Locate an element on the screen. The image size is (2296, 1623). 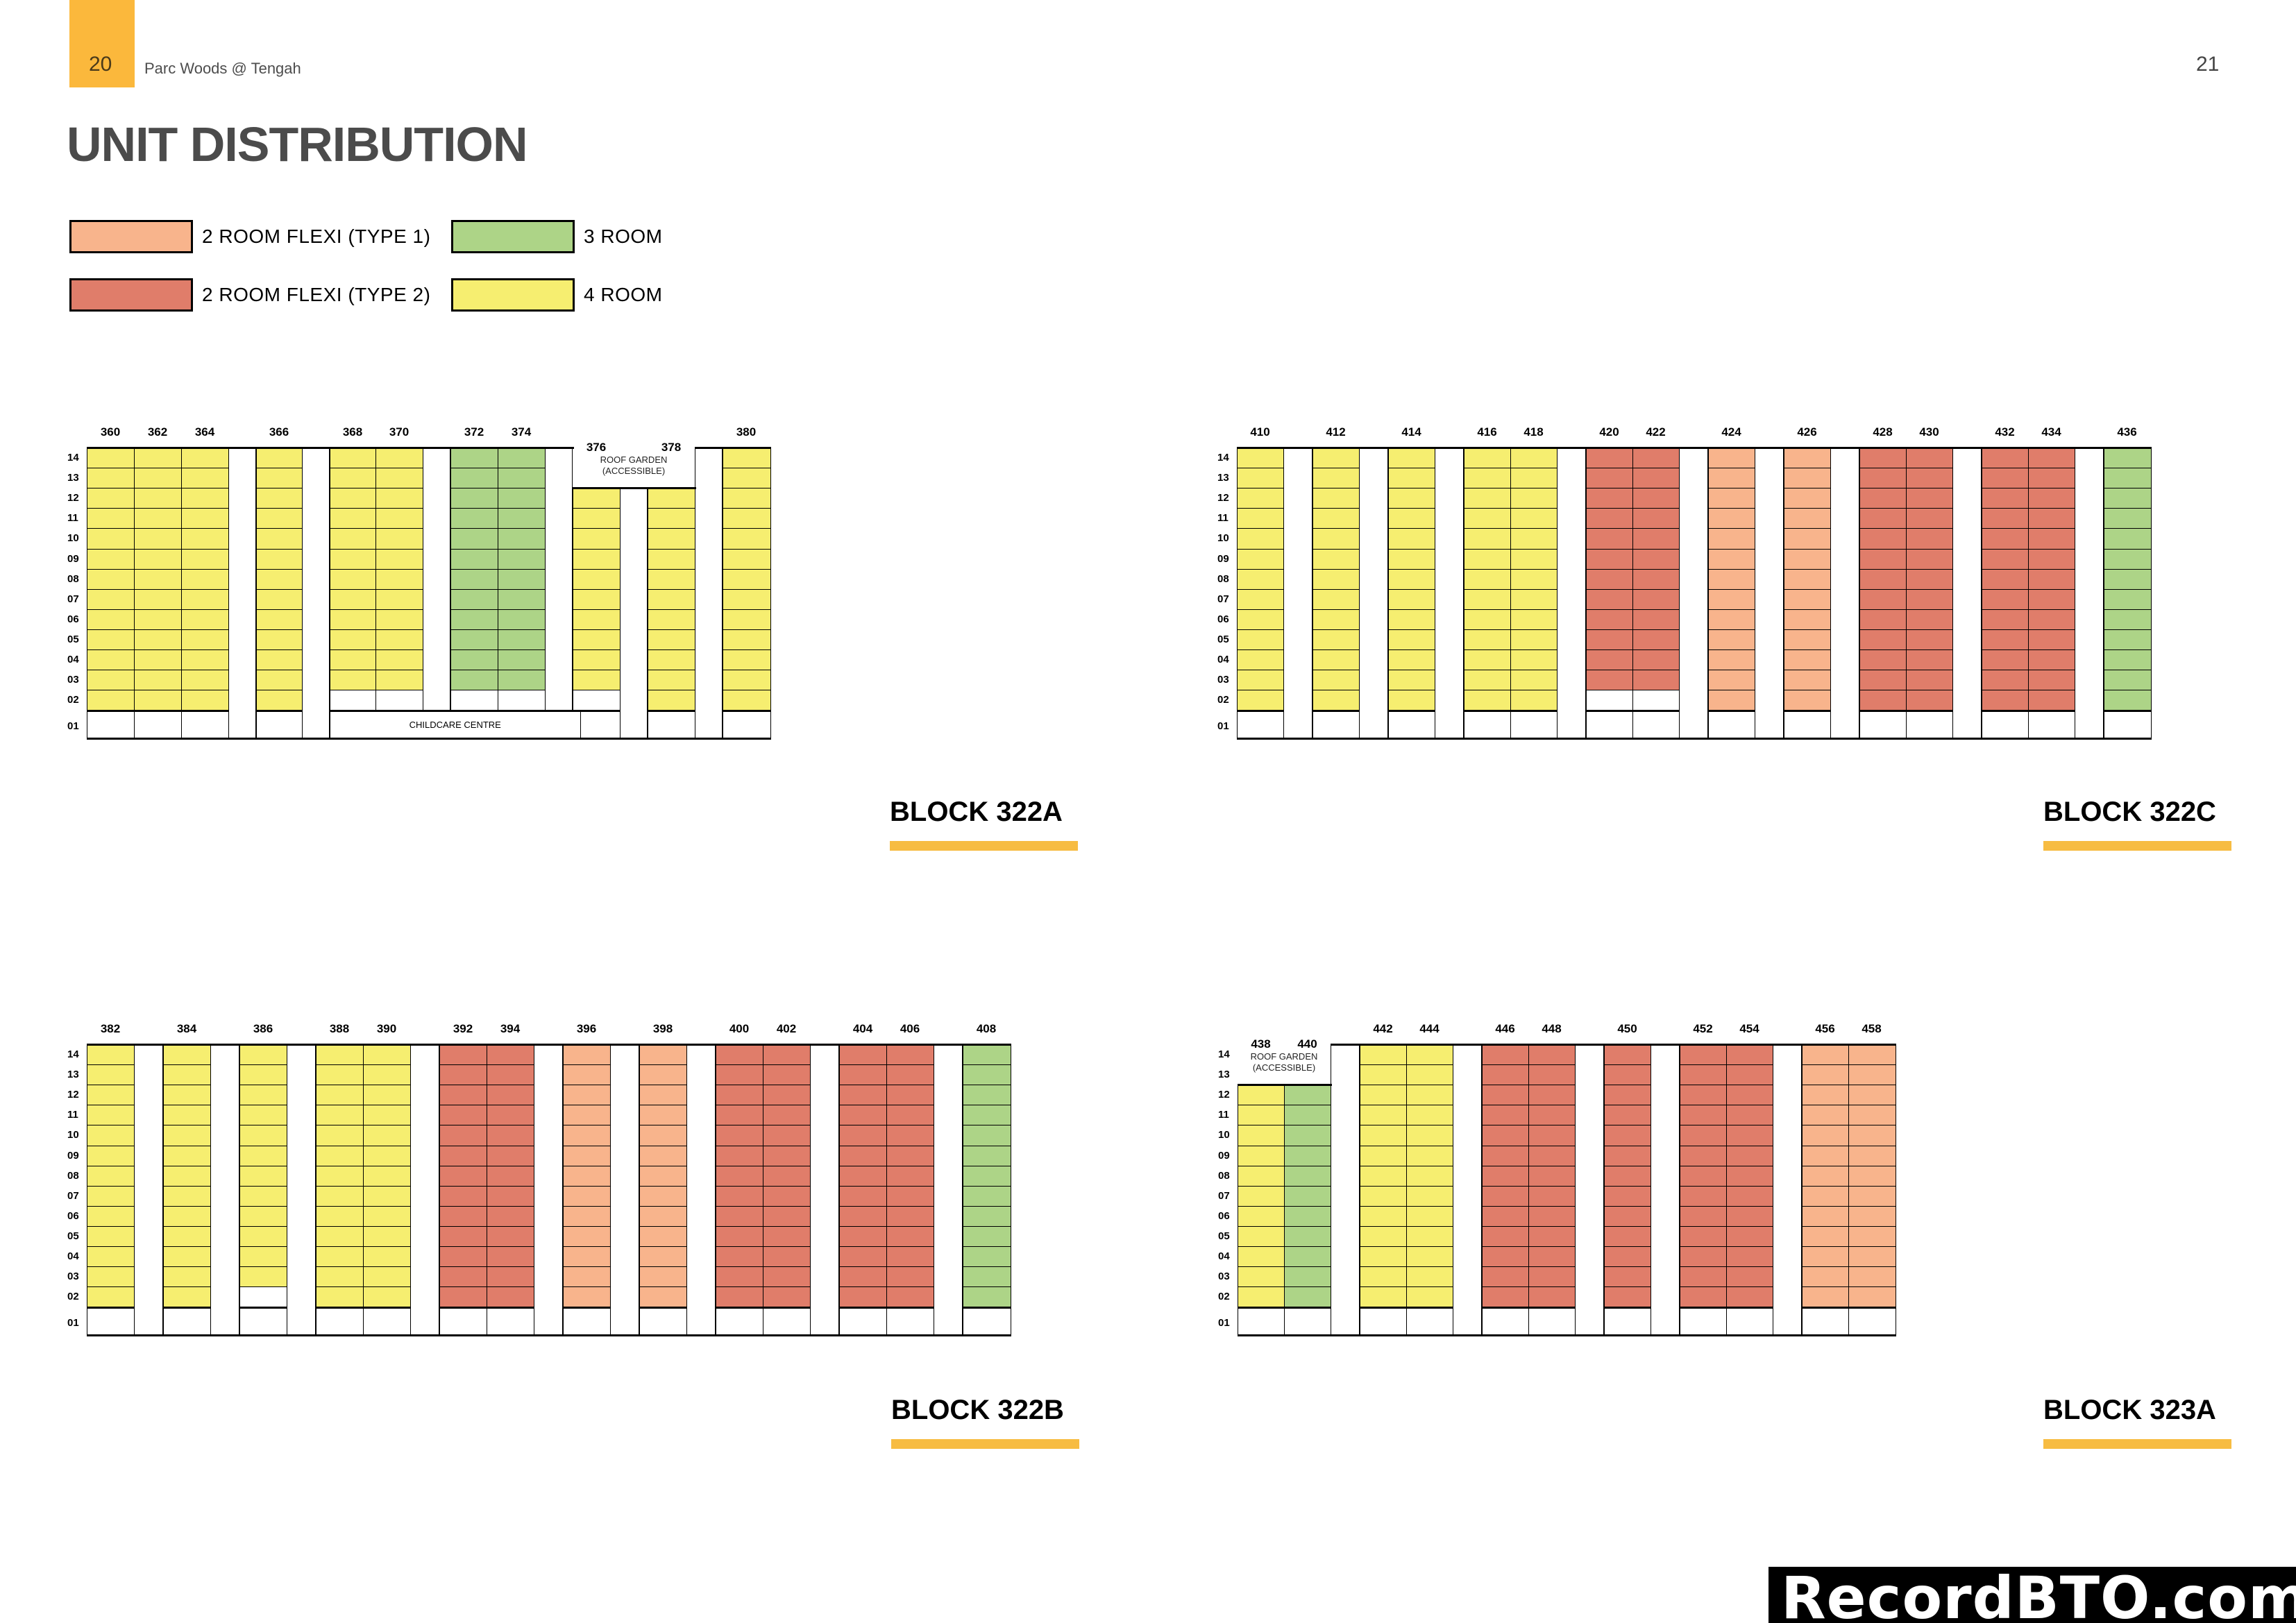
floor-label: 05 is located at coordinates (1223, 639).